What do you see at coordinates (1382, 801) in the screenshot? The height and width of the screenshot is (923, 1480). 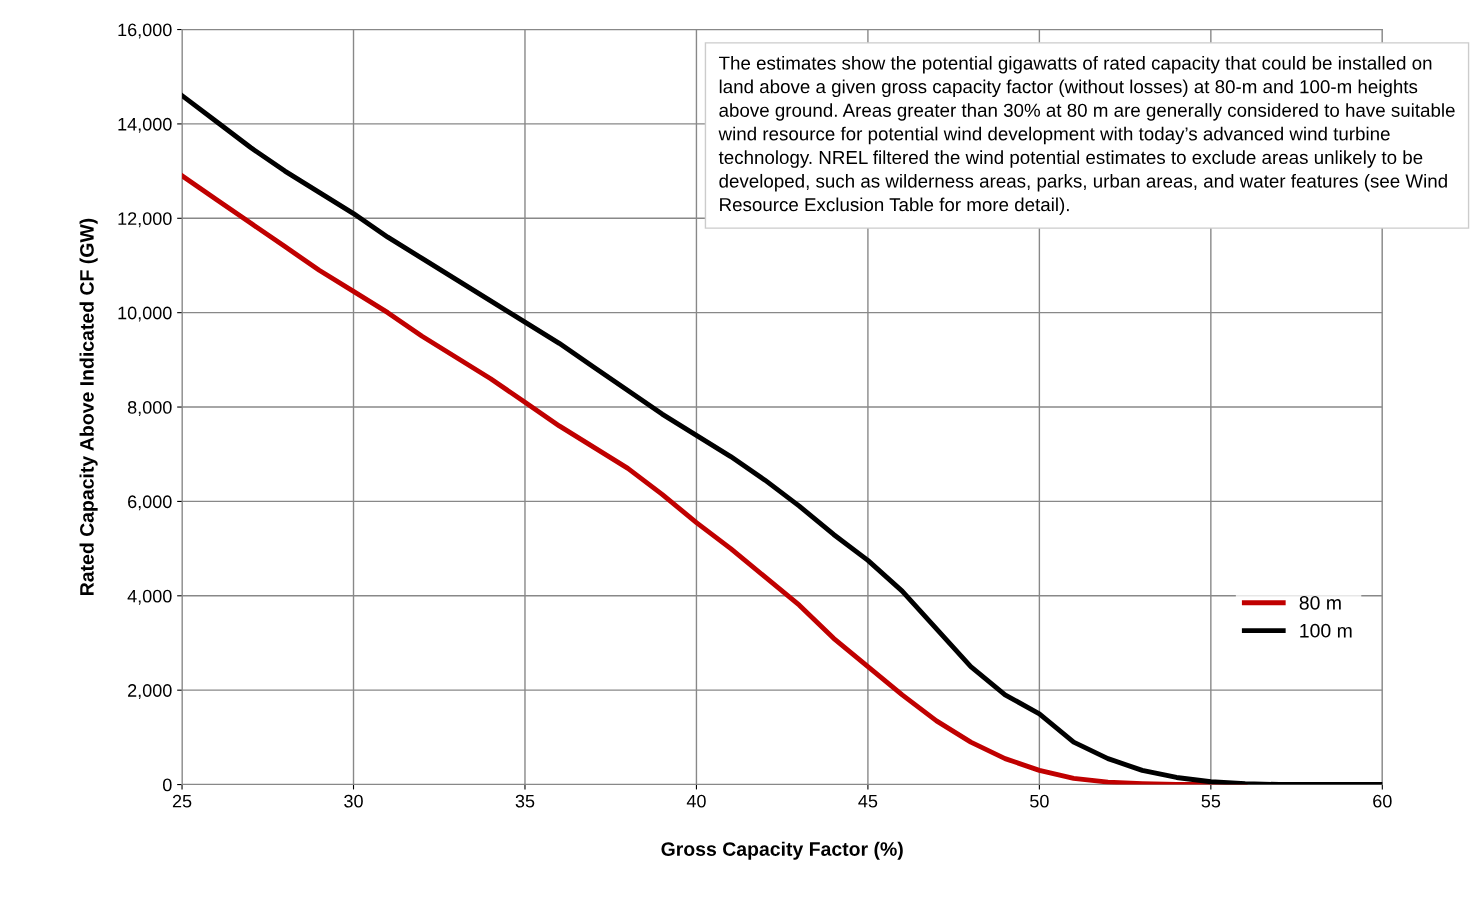 I see `x-tick-label: 60` at bounding box center [1382, 801].